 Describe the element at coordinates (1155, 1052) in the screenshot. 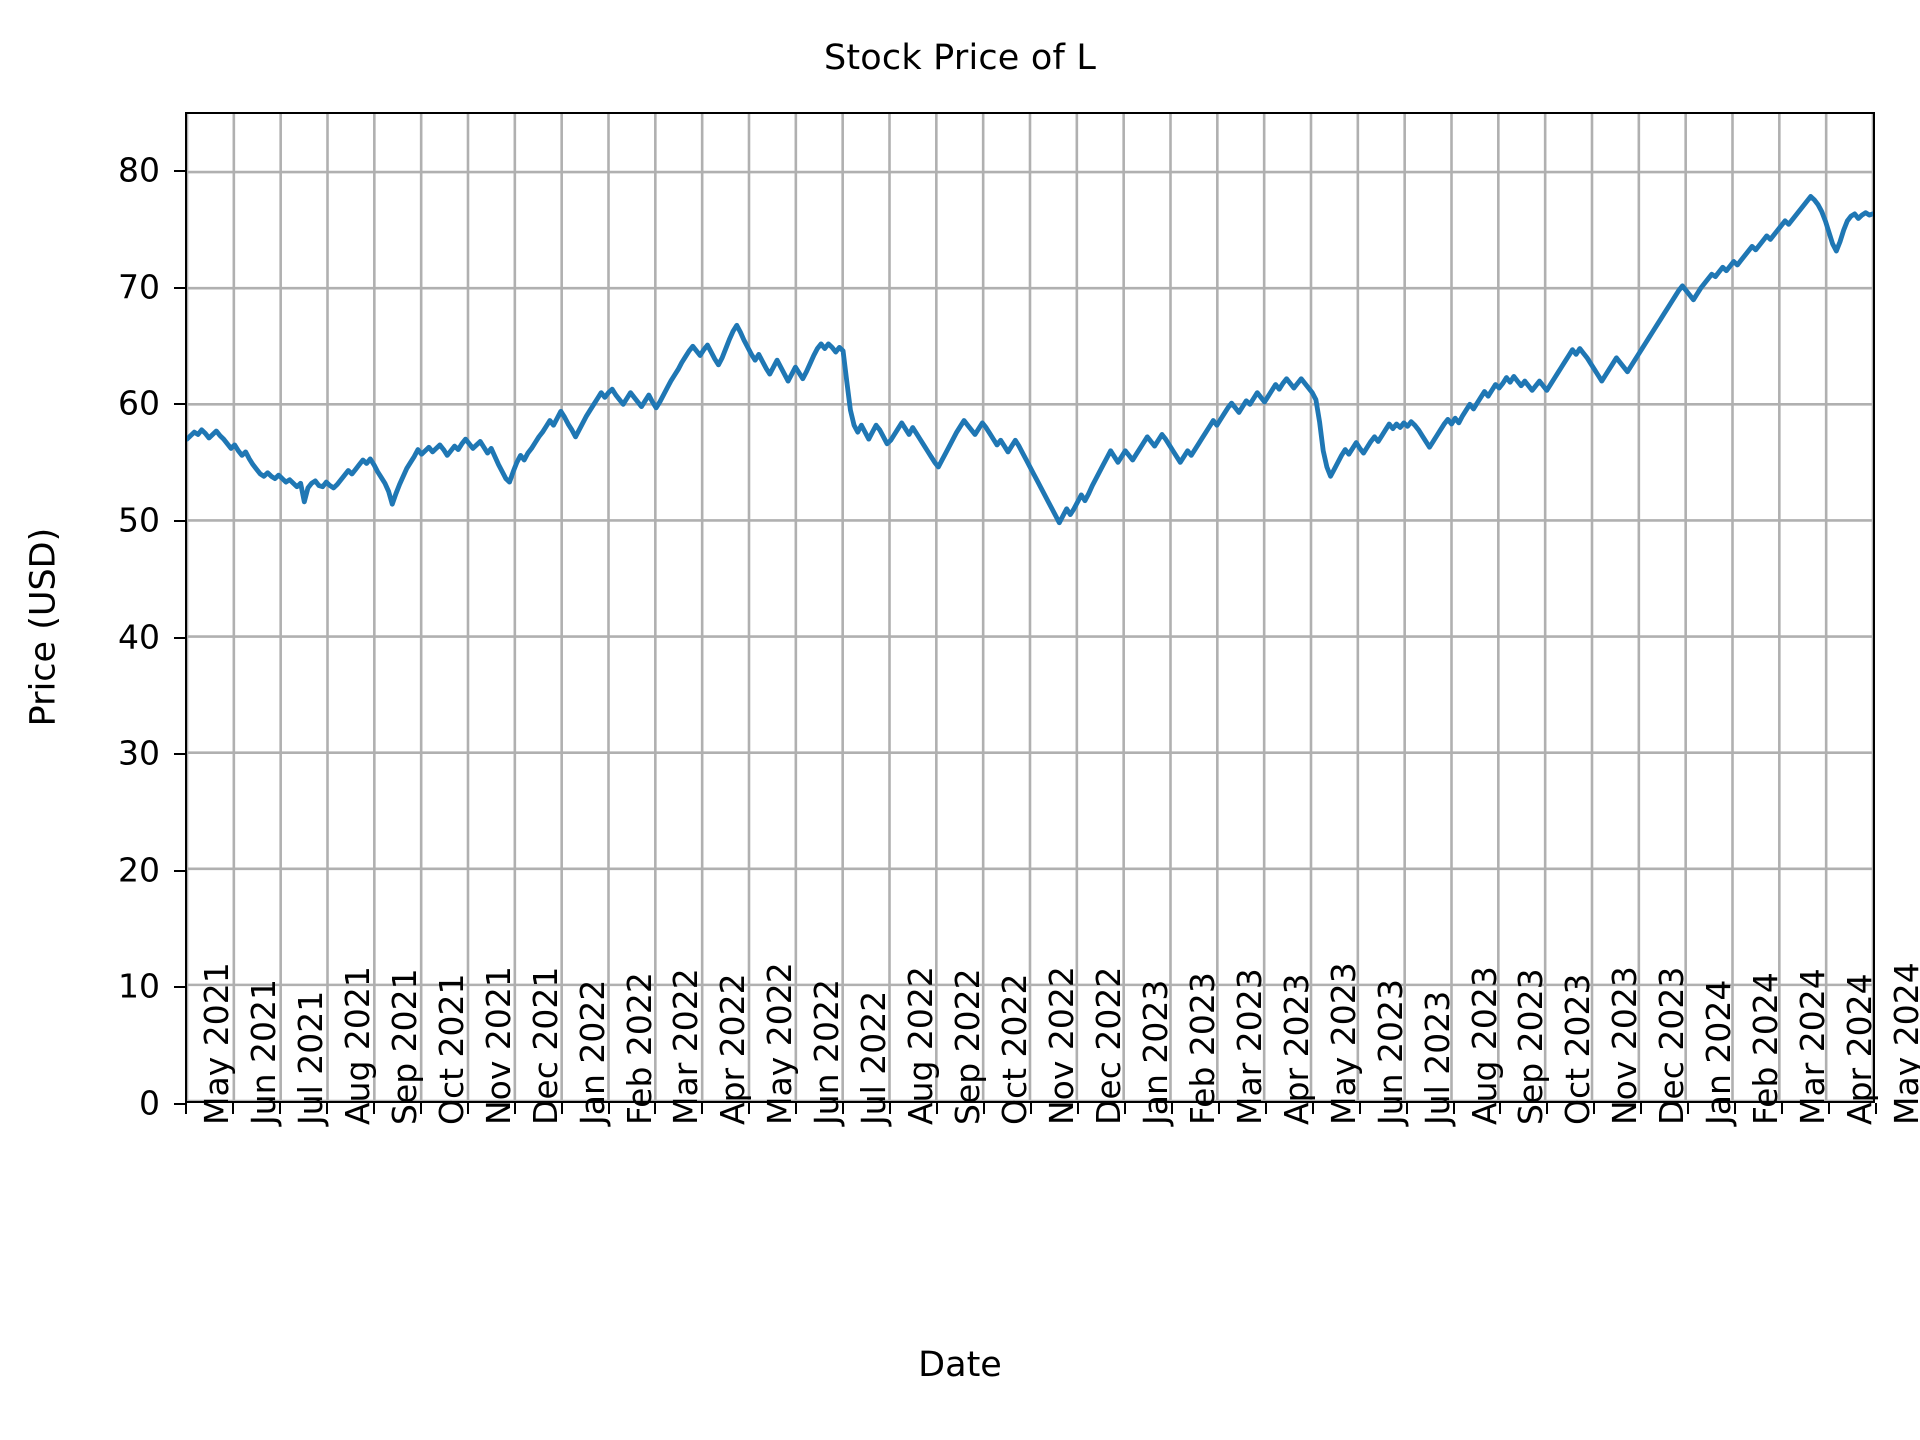

I see `x-tick-label: Jan 2023` at that location.